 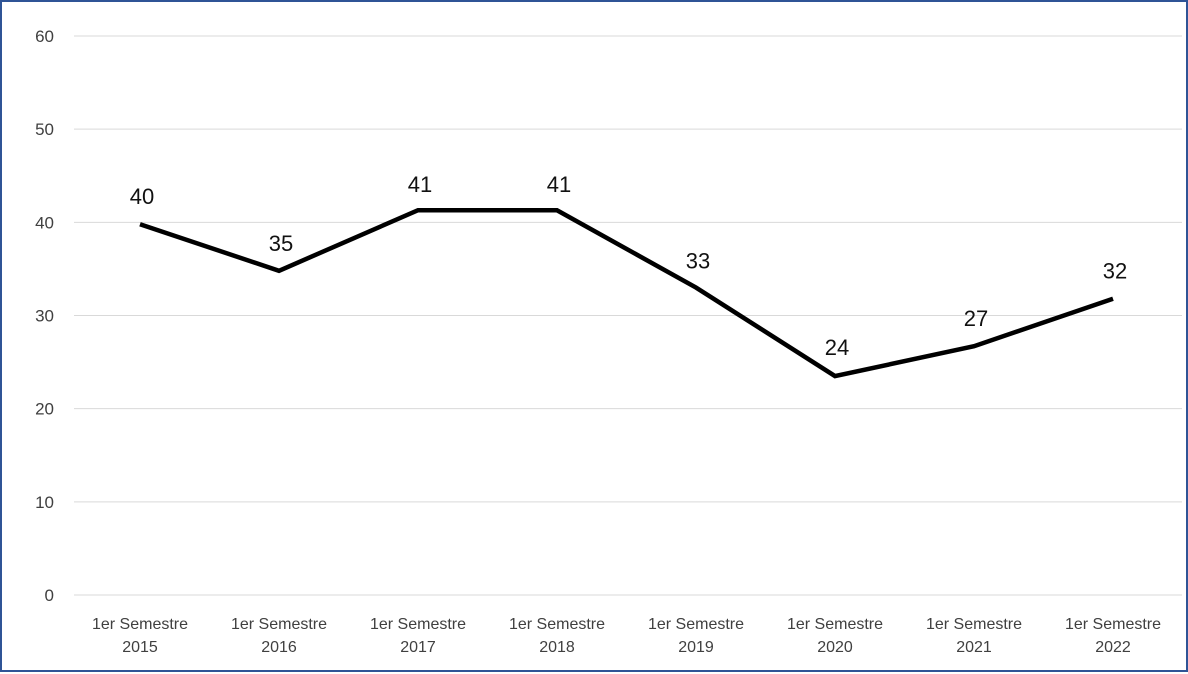 What do you see at coordinates (44, 129) in the screenshot?
I see `y-tick-label: 50` at bounding box center [44, 129].